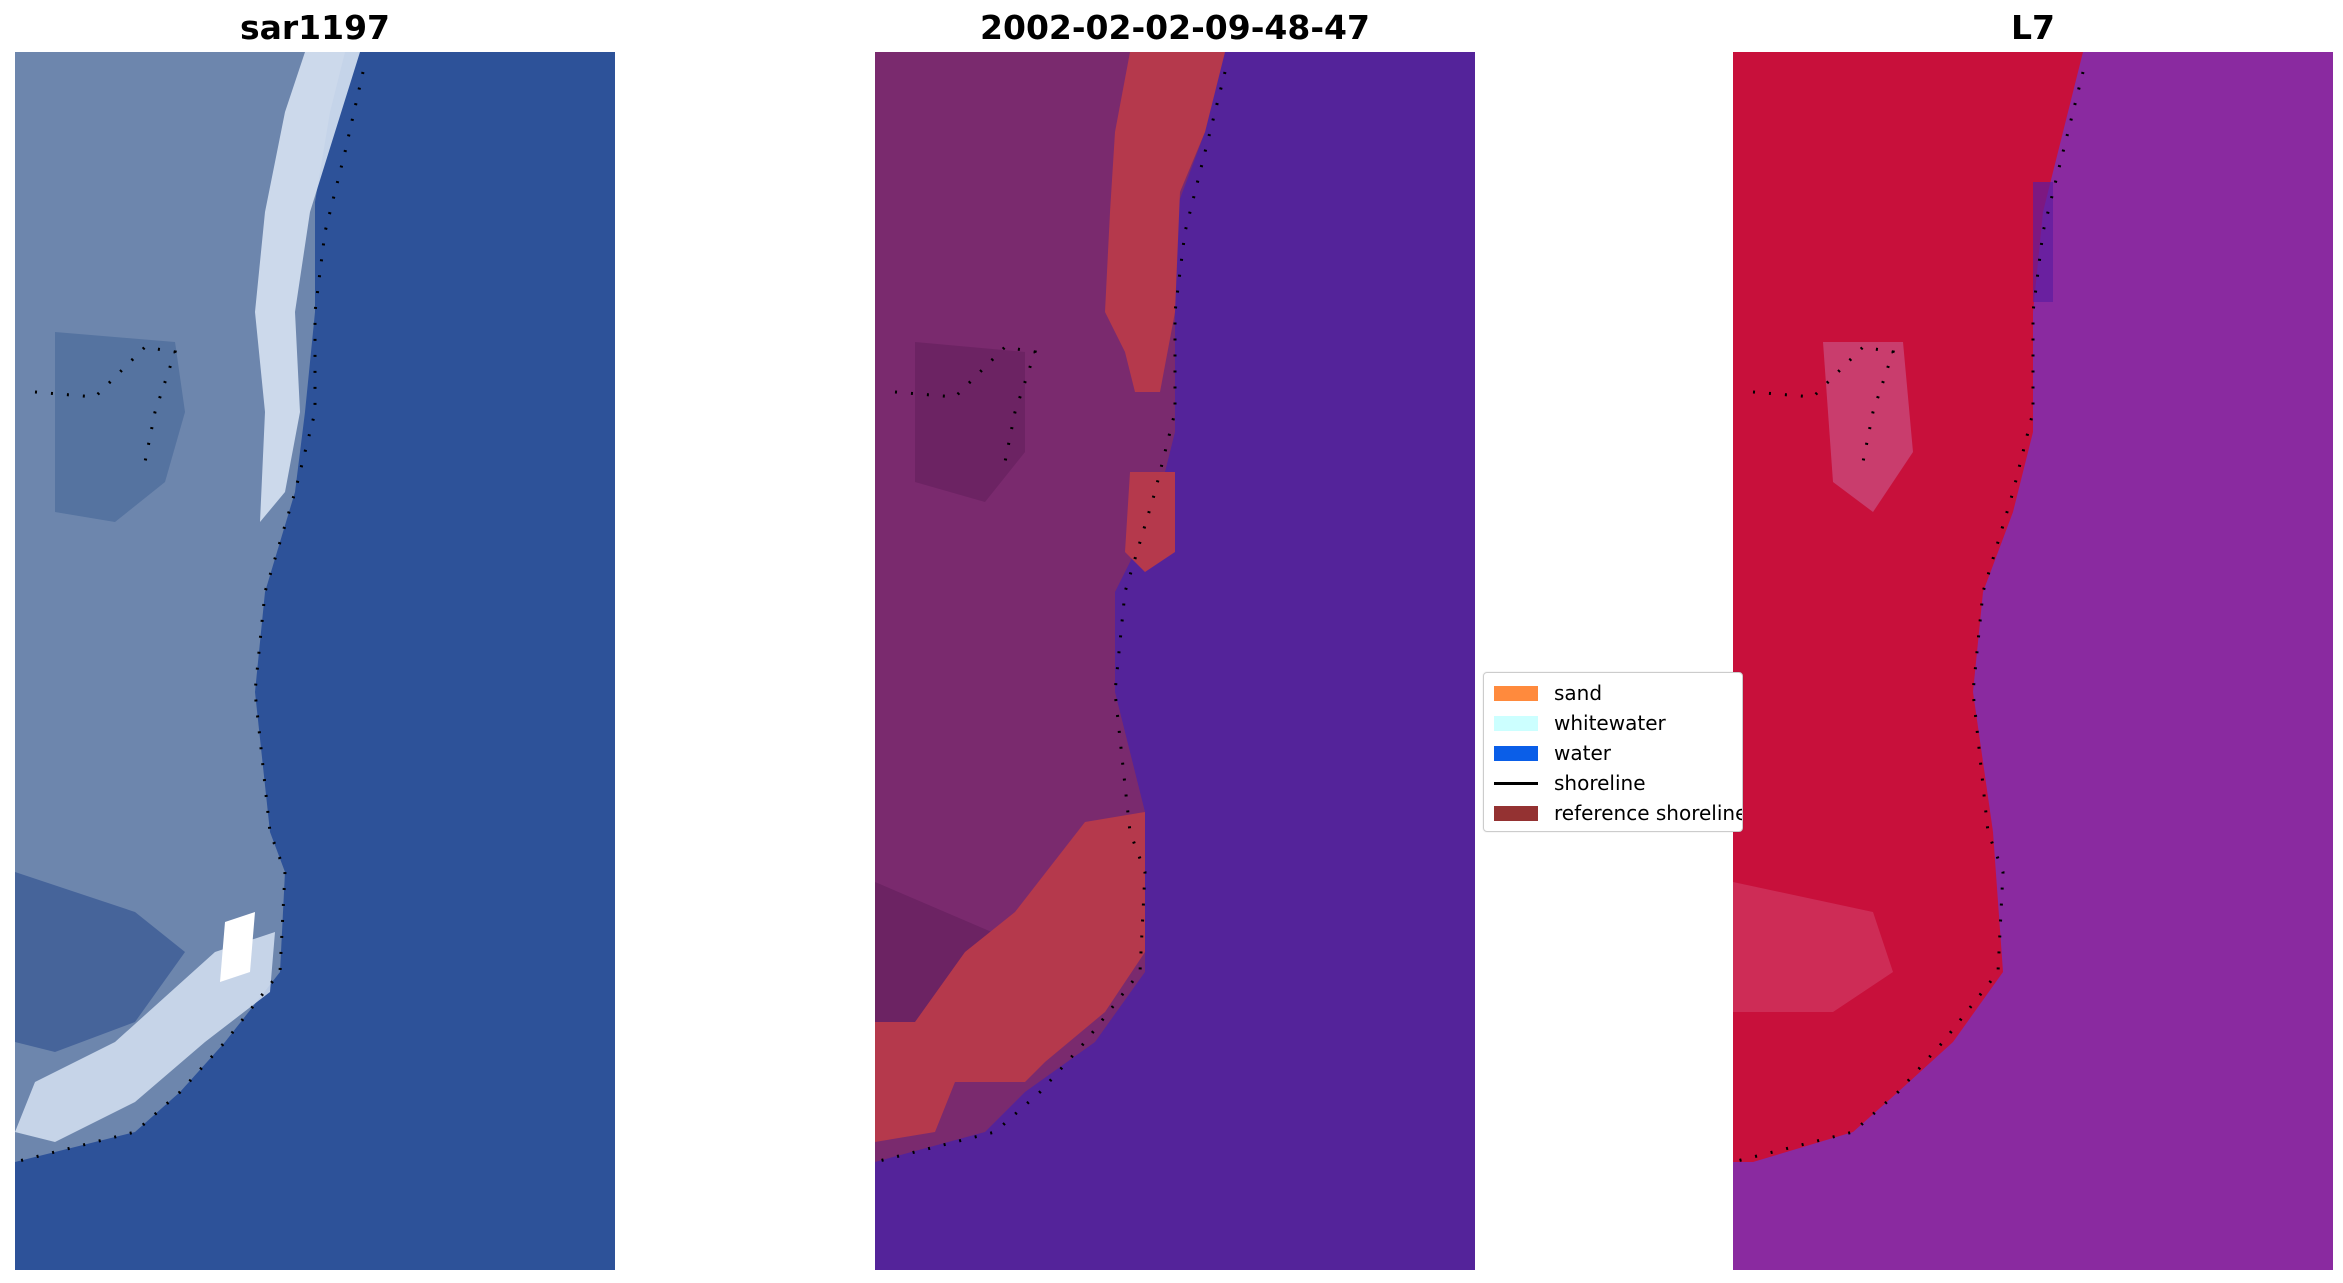  What do you see at coordinates (1175, 27) in the screenshot?
I see `panel-title-classification: 2002-02-02-09-48-47` at bounding box center [1175, 27].